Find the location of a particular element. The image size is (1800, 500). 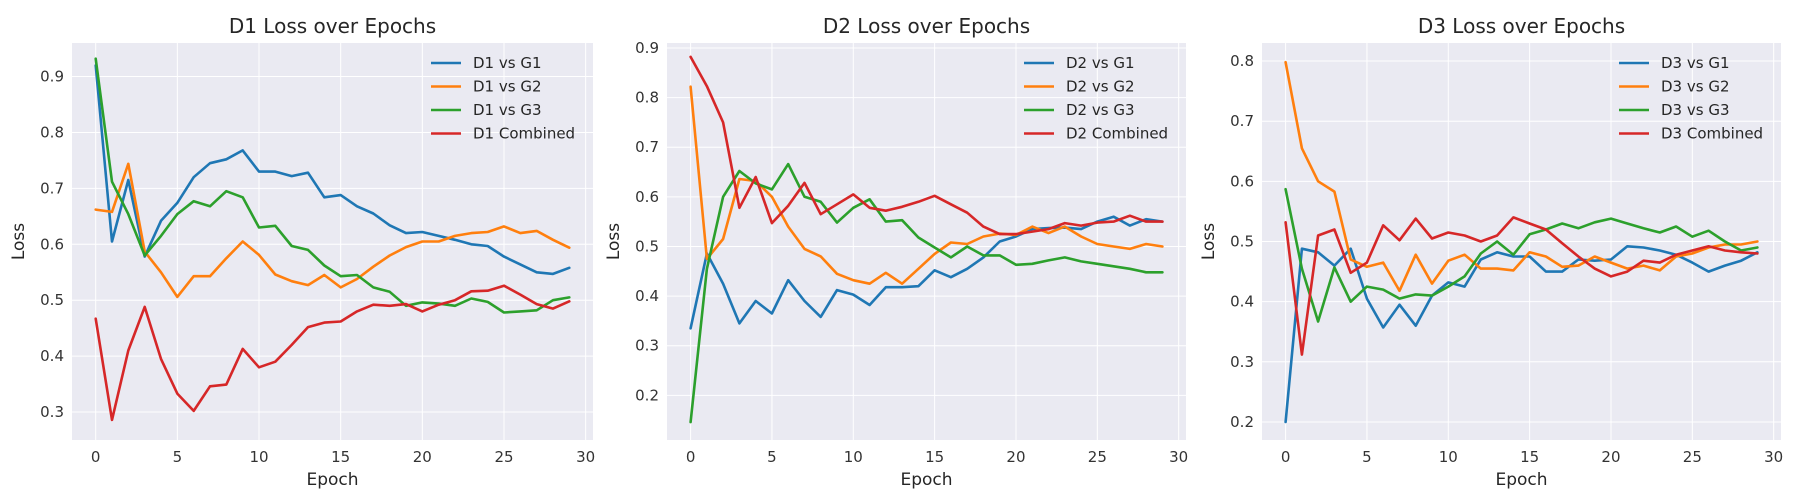

legend: D2 vs G1 D2 vs G2 D2 vs G3 D2 Combined is located at coordinates (1096, 98).